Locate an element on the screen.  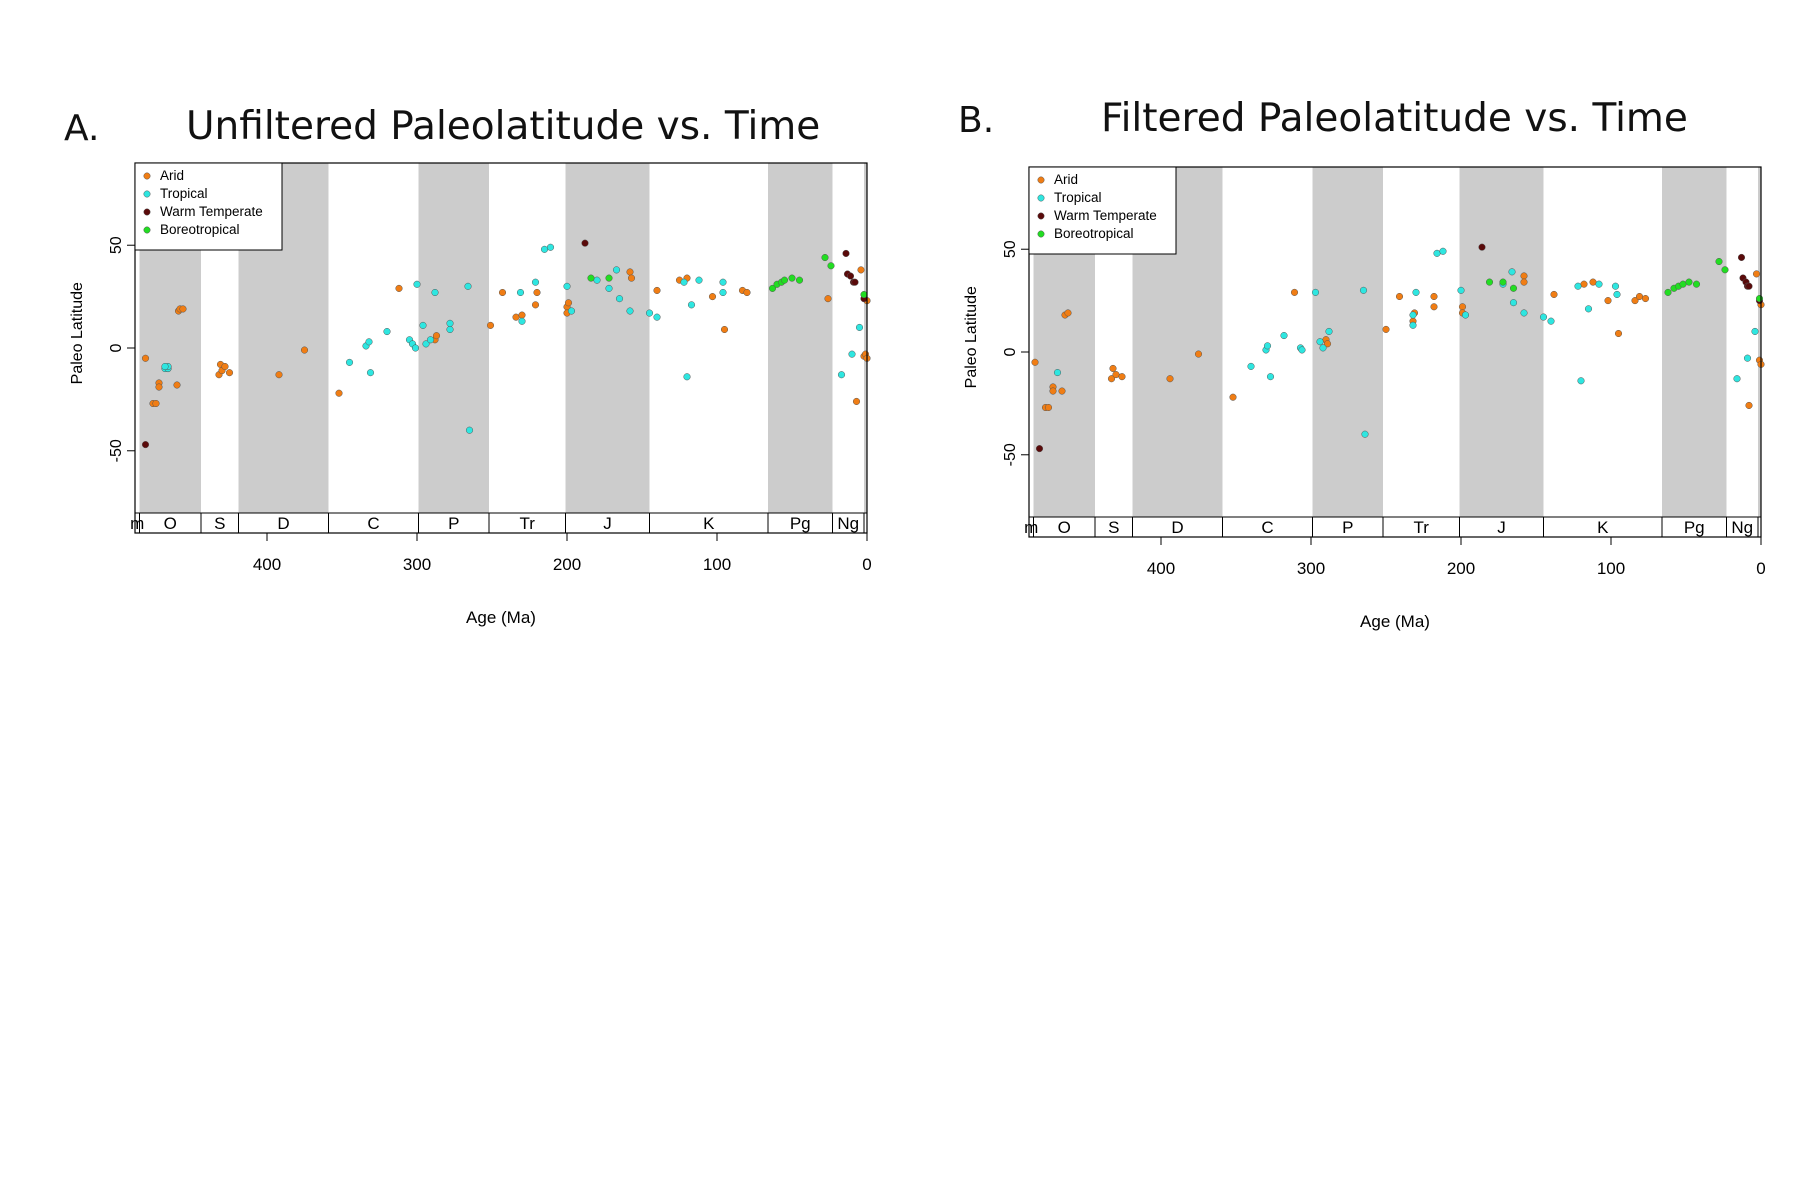
period-label: J is located at coordinates (607, 523).